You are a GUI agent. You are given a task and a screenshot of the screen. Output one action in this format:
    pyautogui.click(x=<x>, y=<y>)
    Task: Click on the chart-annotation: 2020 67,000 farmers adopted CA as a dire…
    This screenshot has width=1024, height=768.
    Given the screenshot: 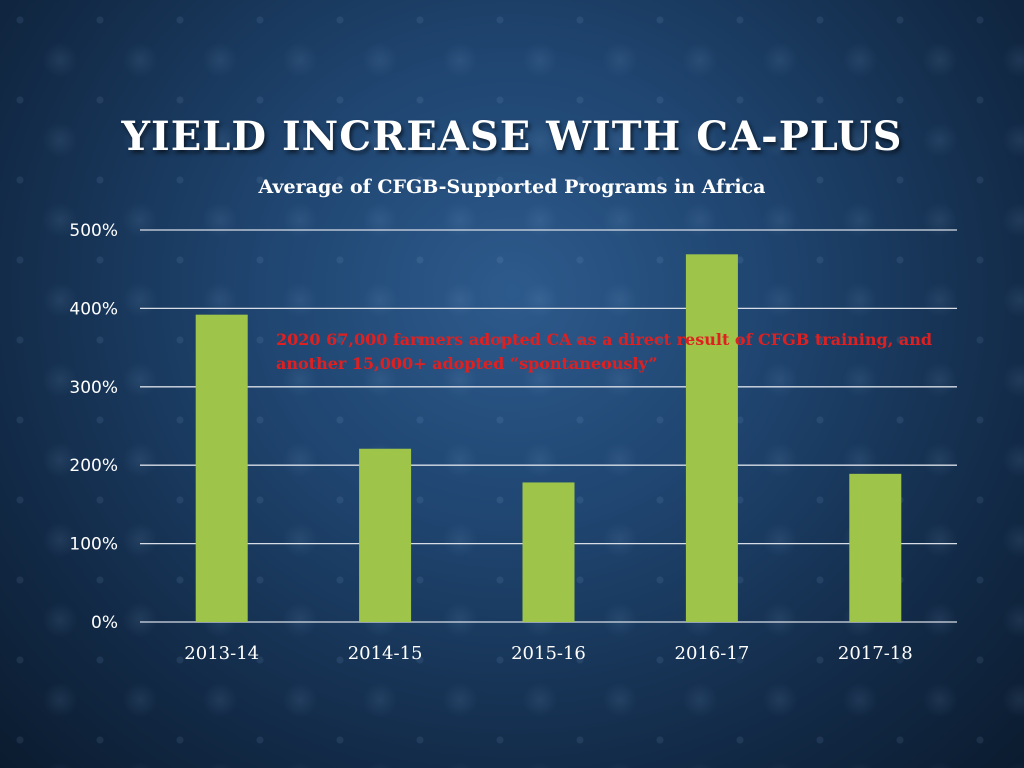 What is the action you would take?
    pyautogui.click(x=604, y=351)
    